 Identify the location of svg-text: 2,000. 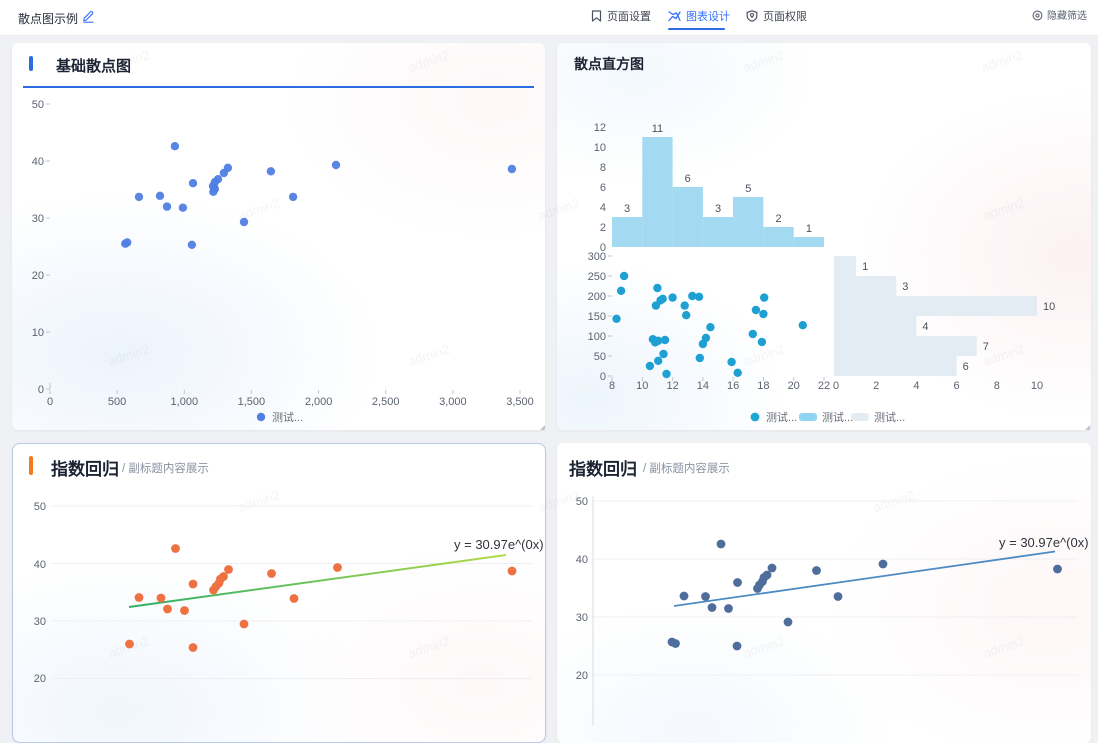
(319, 402).